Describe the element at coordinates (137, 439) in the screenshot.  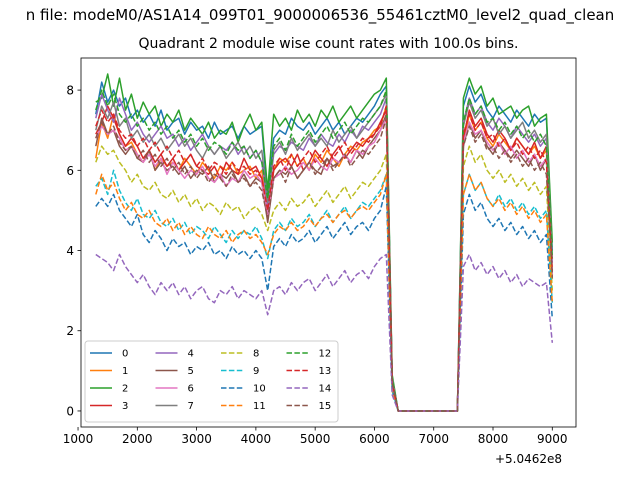
I see `x-tick-label: 2000` at that location.